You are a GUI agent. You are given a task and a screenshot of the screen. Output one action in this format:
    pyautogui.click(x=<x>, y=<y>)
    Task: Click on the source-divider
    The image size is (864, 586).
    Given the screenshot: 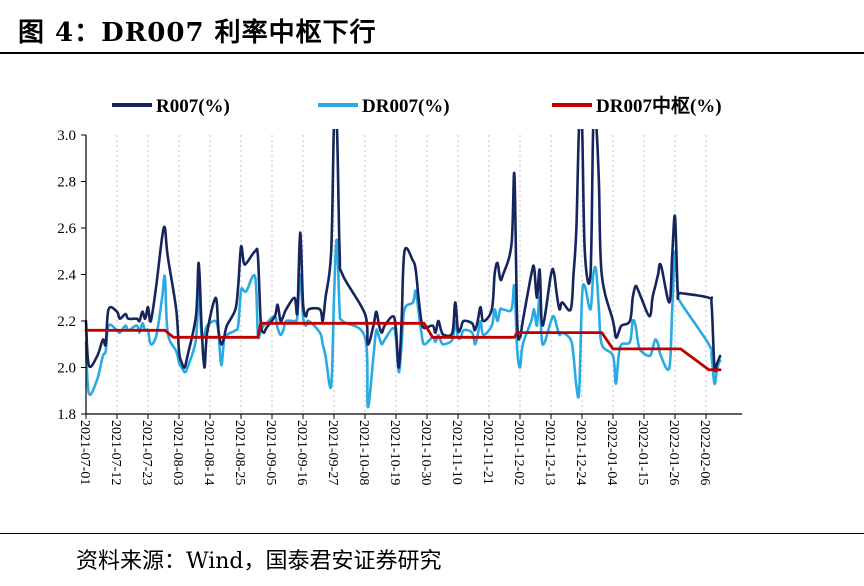 What is the action you would take?
    pyautogui.click(x=432, y=533)
    